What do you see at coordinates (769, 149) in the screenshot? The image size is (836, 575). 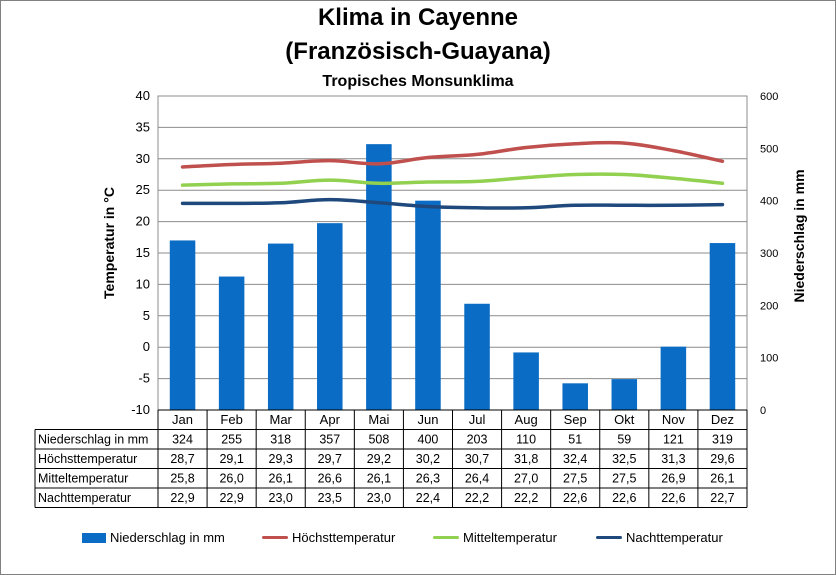 I see `y2-tick-label: 500` at bounding box center [769, 149].